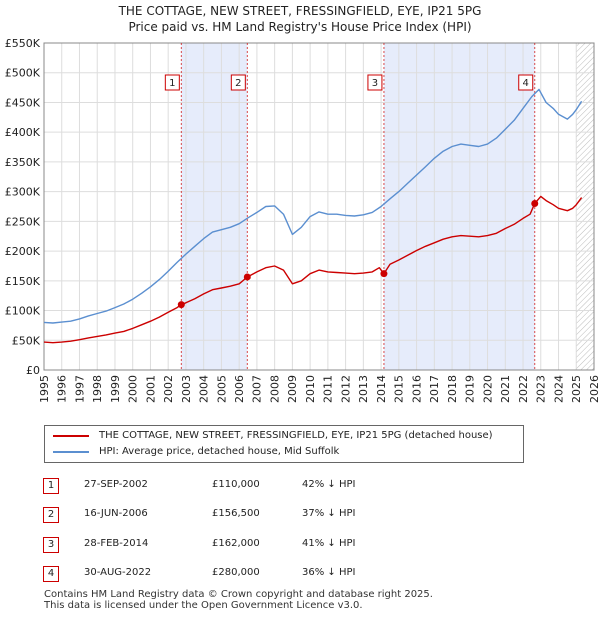 Image resolution: width=600 pixels, height=620 pixels. What do you see at coordinates (523, 389) in the screenshot?
I see `x-tick-label: 2022` at bounding box center [523, 389].